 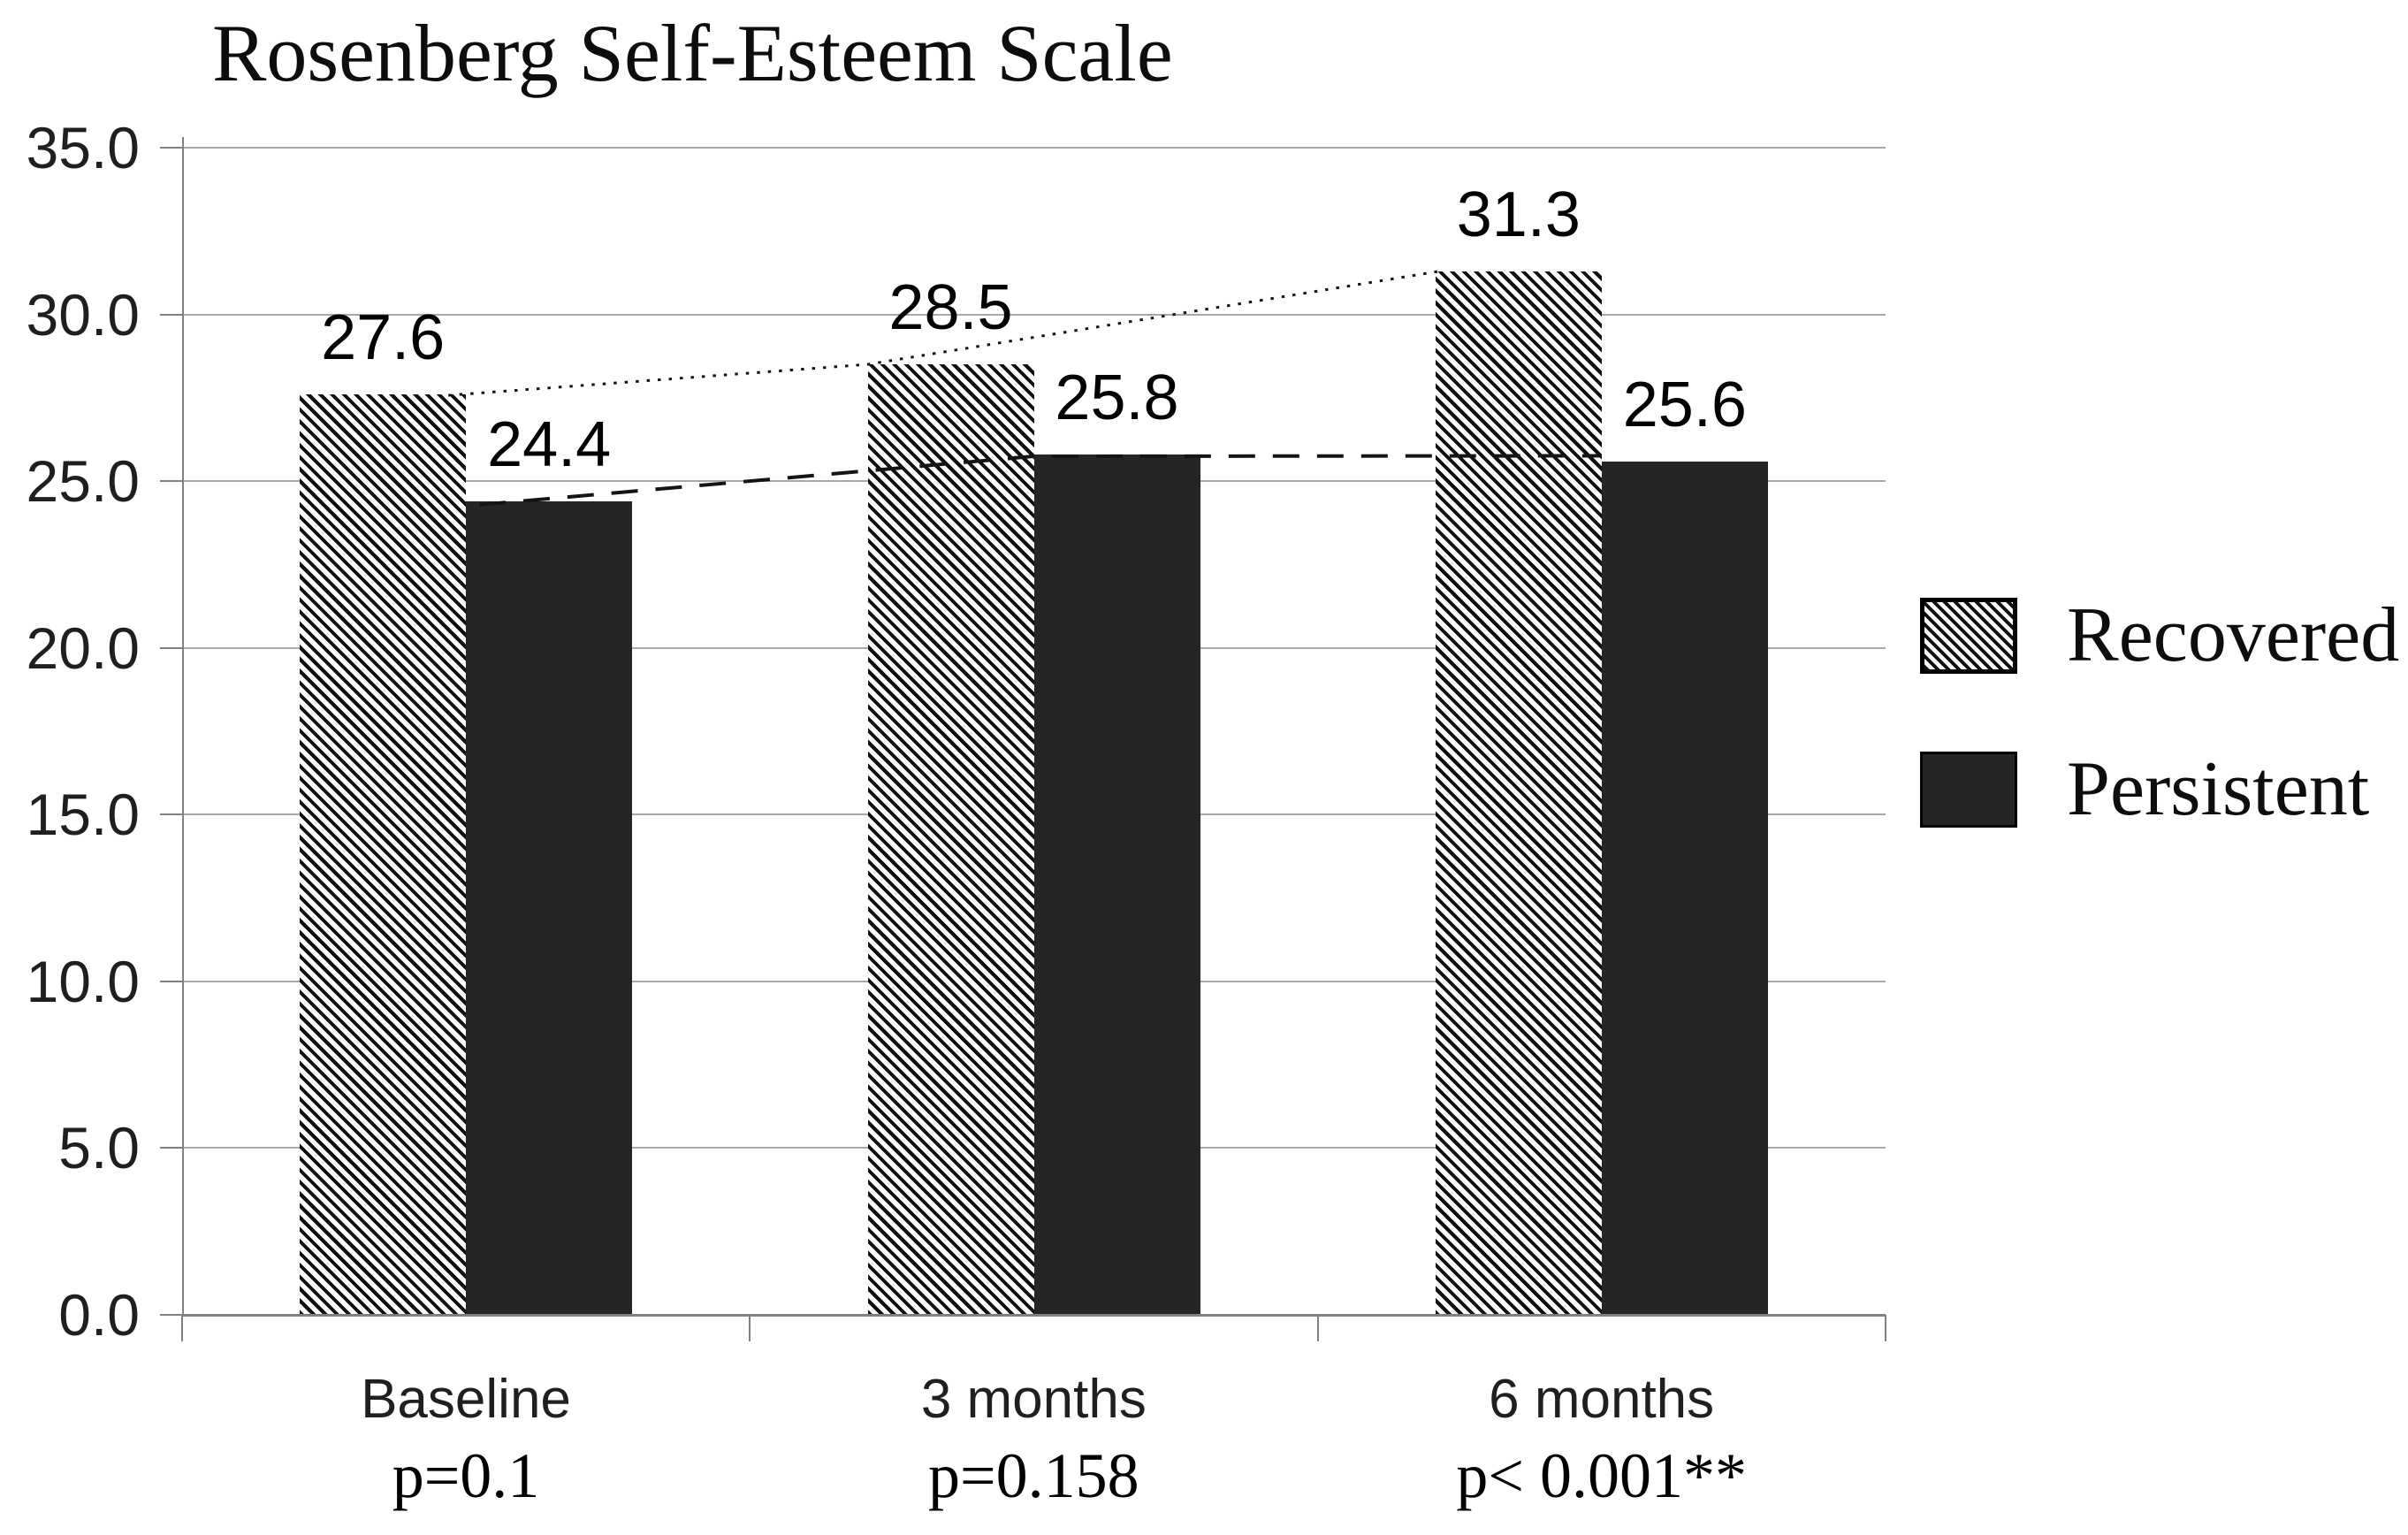 What do you see at coordinates (466, 1399) in the screenshot?
I see `x-category-label: Baseline` at bounding box center [466, 1399].